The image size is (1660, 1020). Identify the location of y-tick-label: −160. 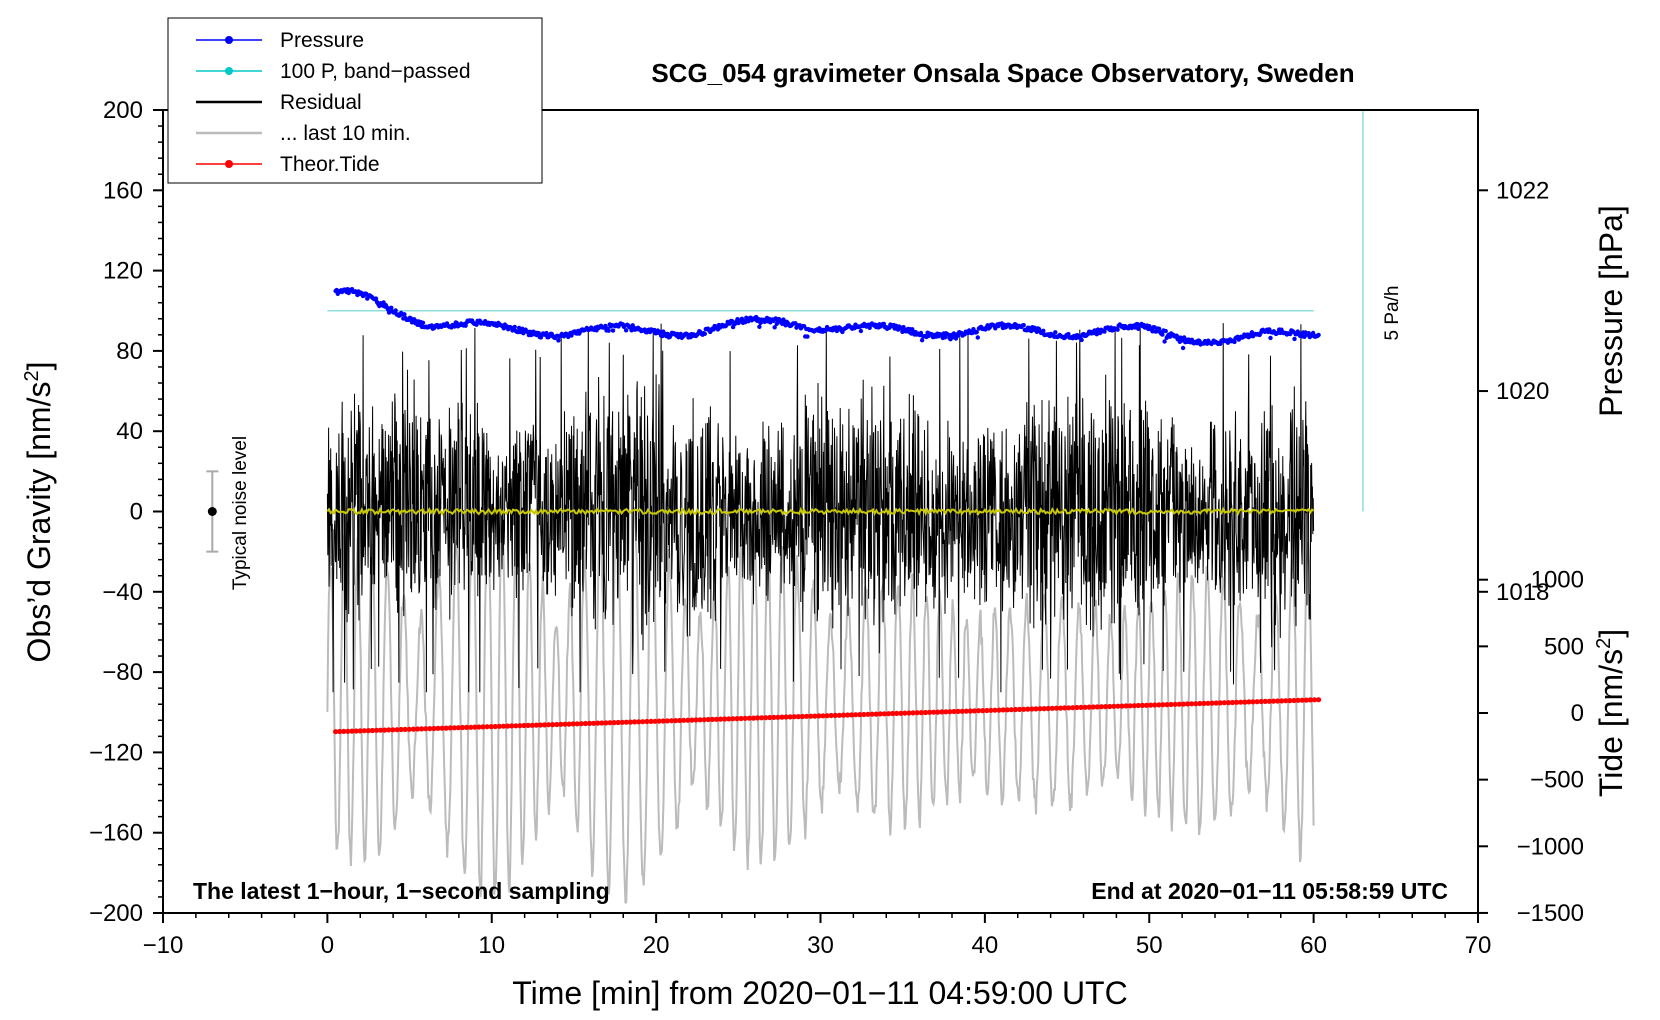
(116, 833).